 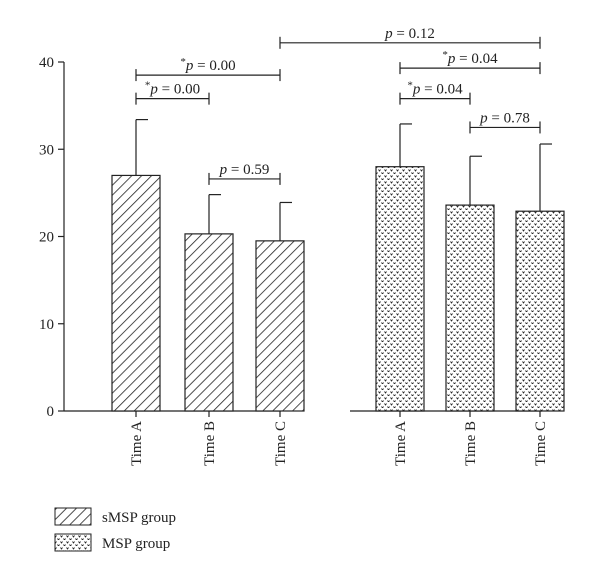 What do you see at coordinates (51, 412) in the screenshot?
I see `y-tick-label: 0` at bounding box center [51, 412].